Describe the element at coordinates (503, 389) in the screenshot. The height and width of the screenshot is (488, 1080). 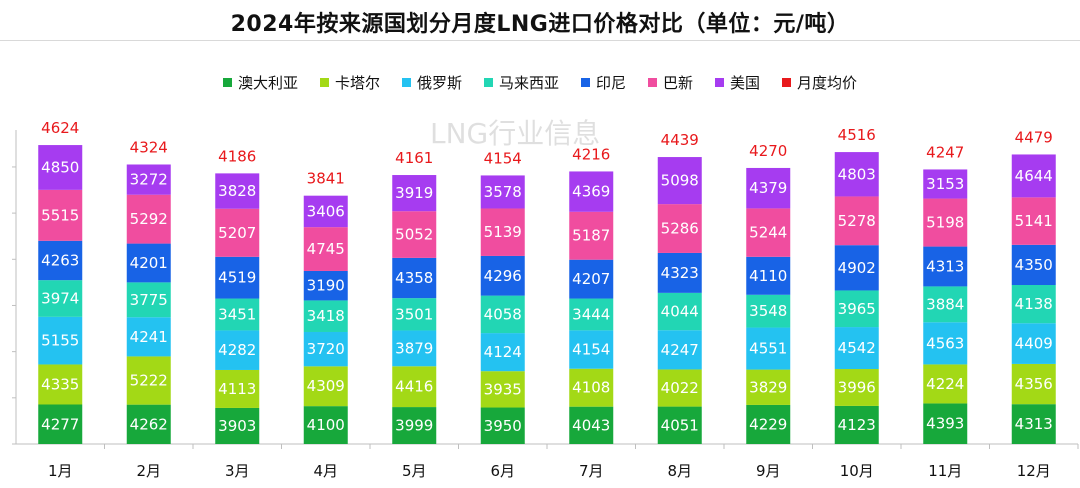
I see `segment-value-label: 3935` at that location.